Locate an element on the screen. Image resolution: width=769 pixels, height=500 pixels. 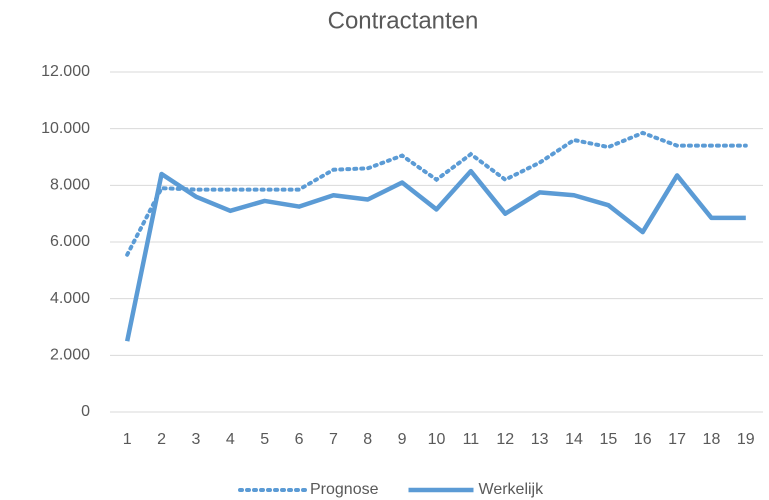
y-tick-label: 0 is located at coordinates (85, 411).